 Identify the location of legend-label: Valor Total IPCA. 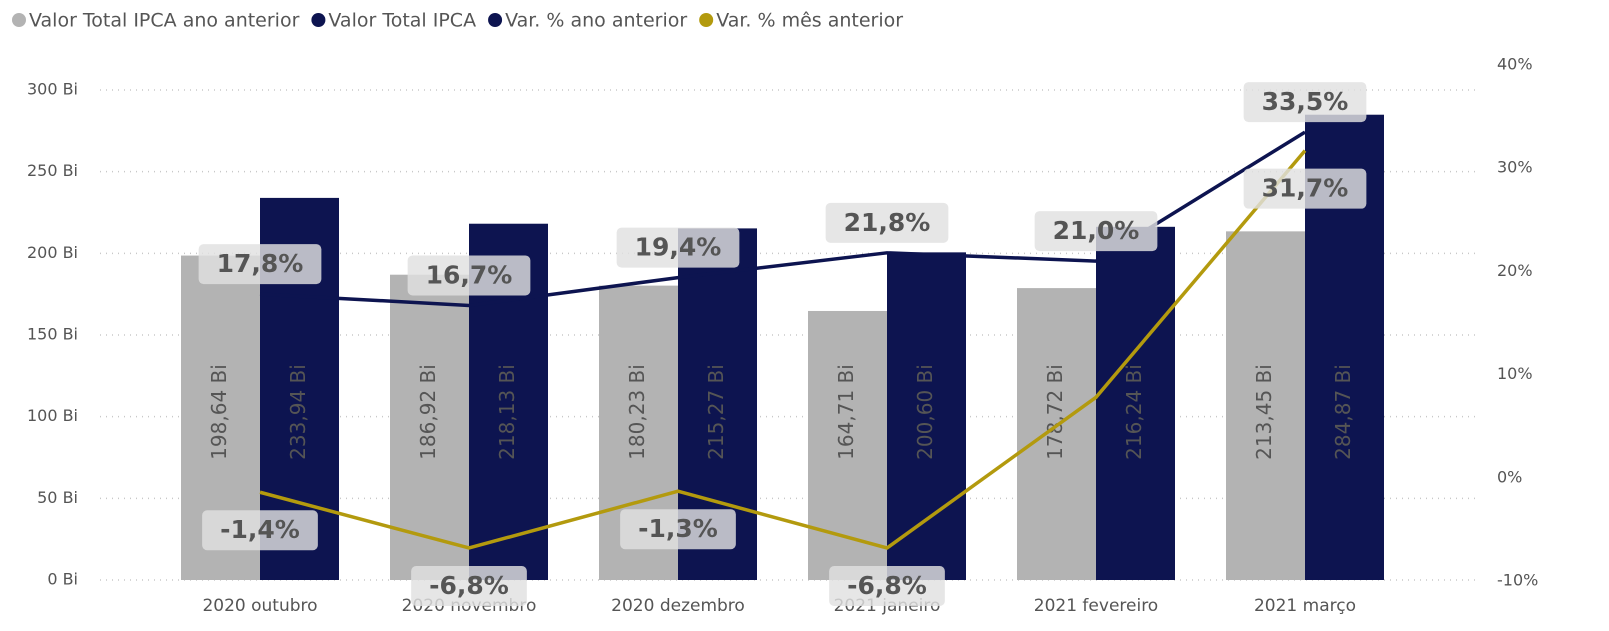
(402, 21).